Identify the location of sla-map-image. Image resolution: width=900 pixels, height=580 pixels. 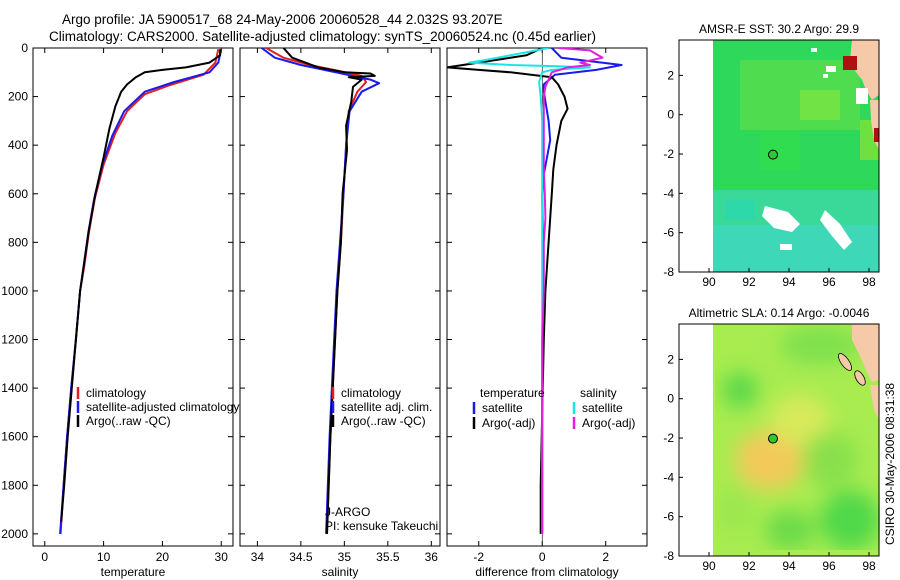
(796, 440).